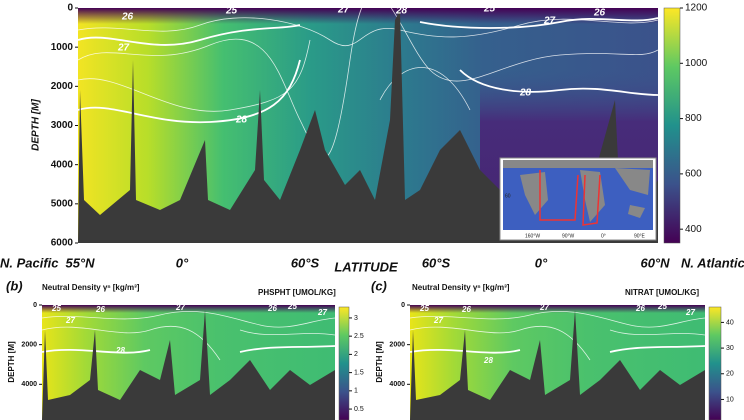 The height and width of the screenshot is (420, 744). What do you see at coordinates (29, 262) in the screenshot?
I see `x-end-label: N. Pacific` at bounding box center [29, 262].